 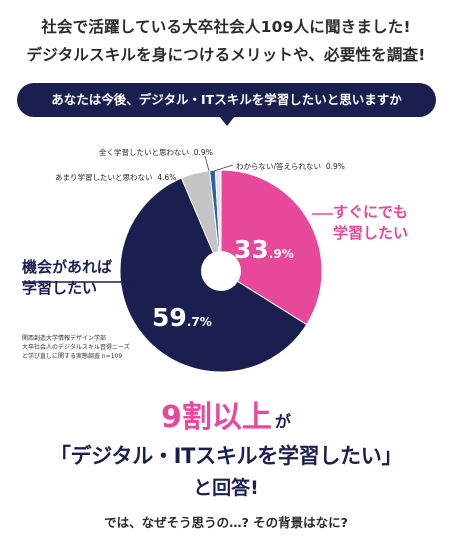 I want to click on pie-center-hole, so click(x=221, y=271).